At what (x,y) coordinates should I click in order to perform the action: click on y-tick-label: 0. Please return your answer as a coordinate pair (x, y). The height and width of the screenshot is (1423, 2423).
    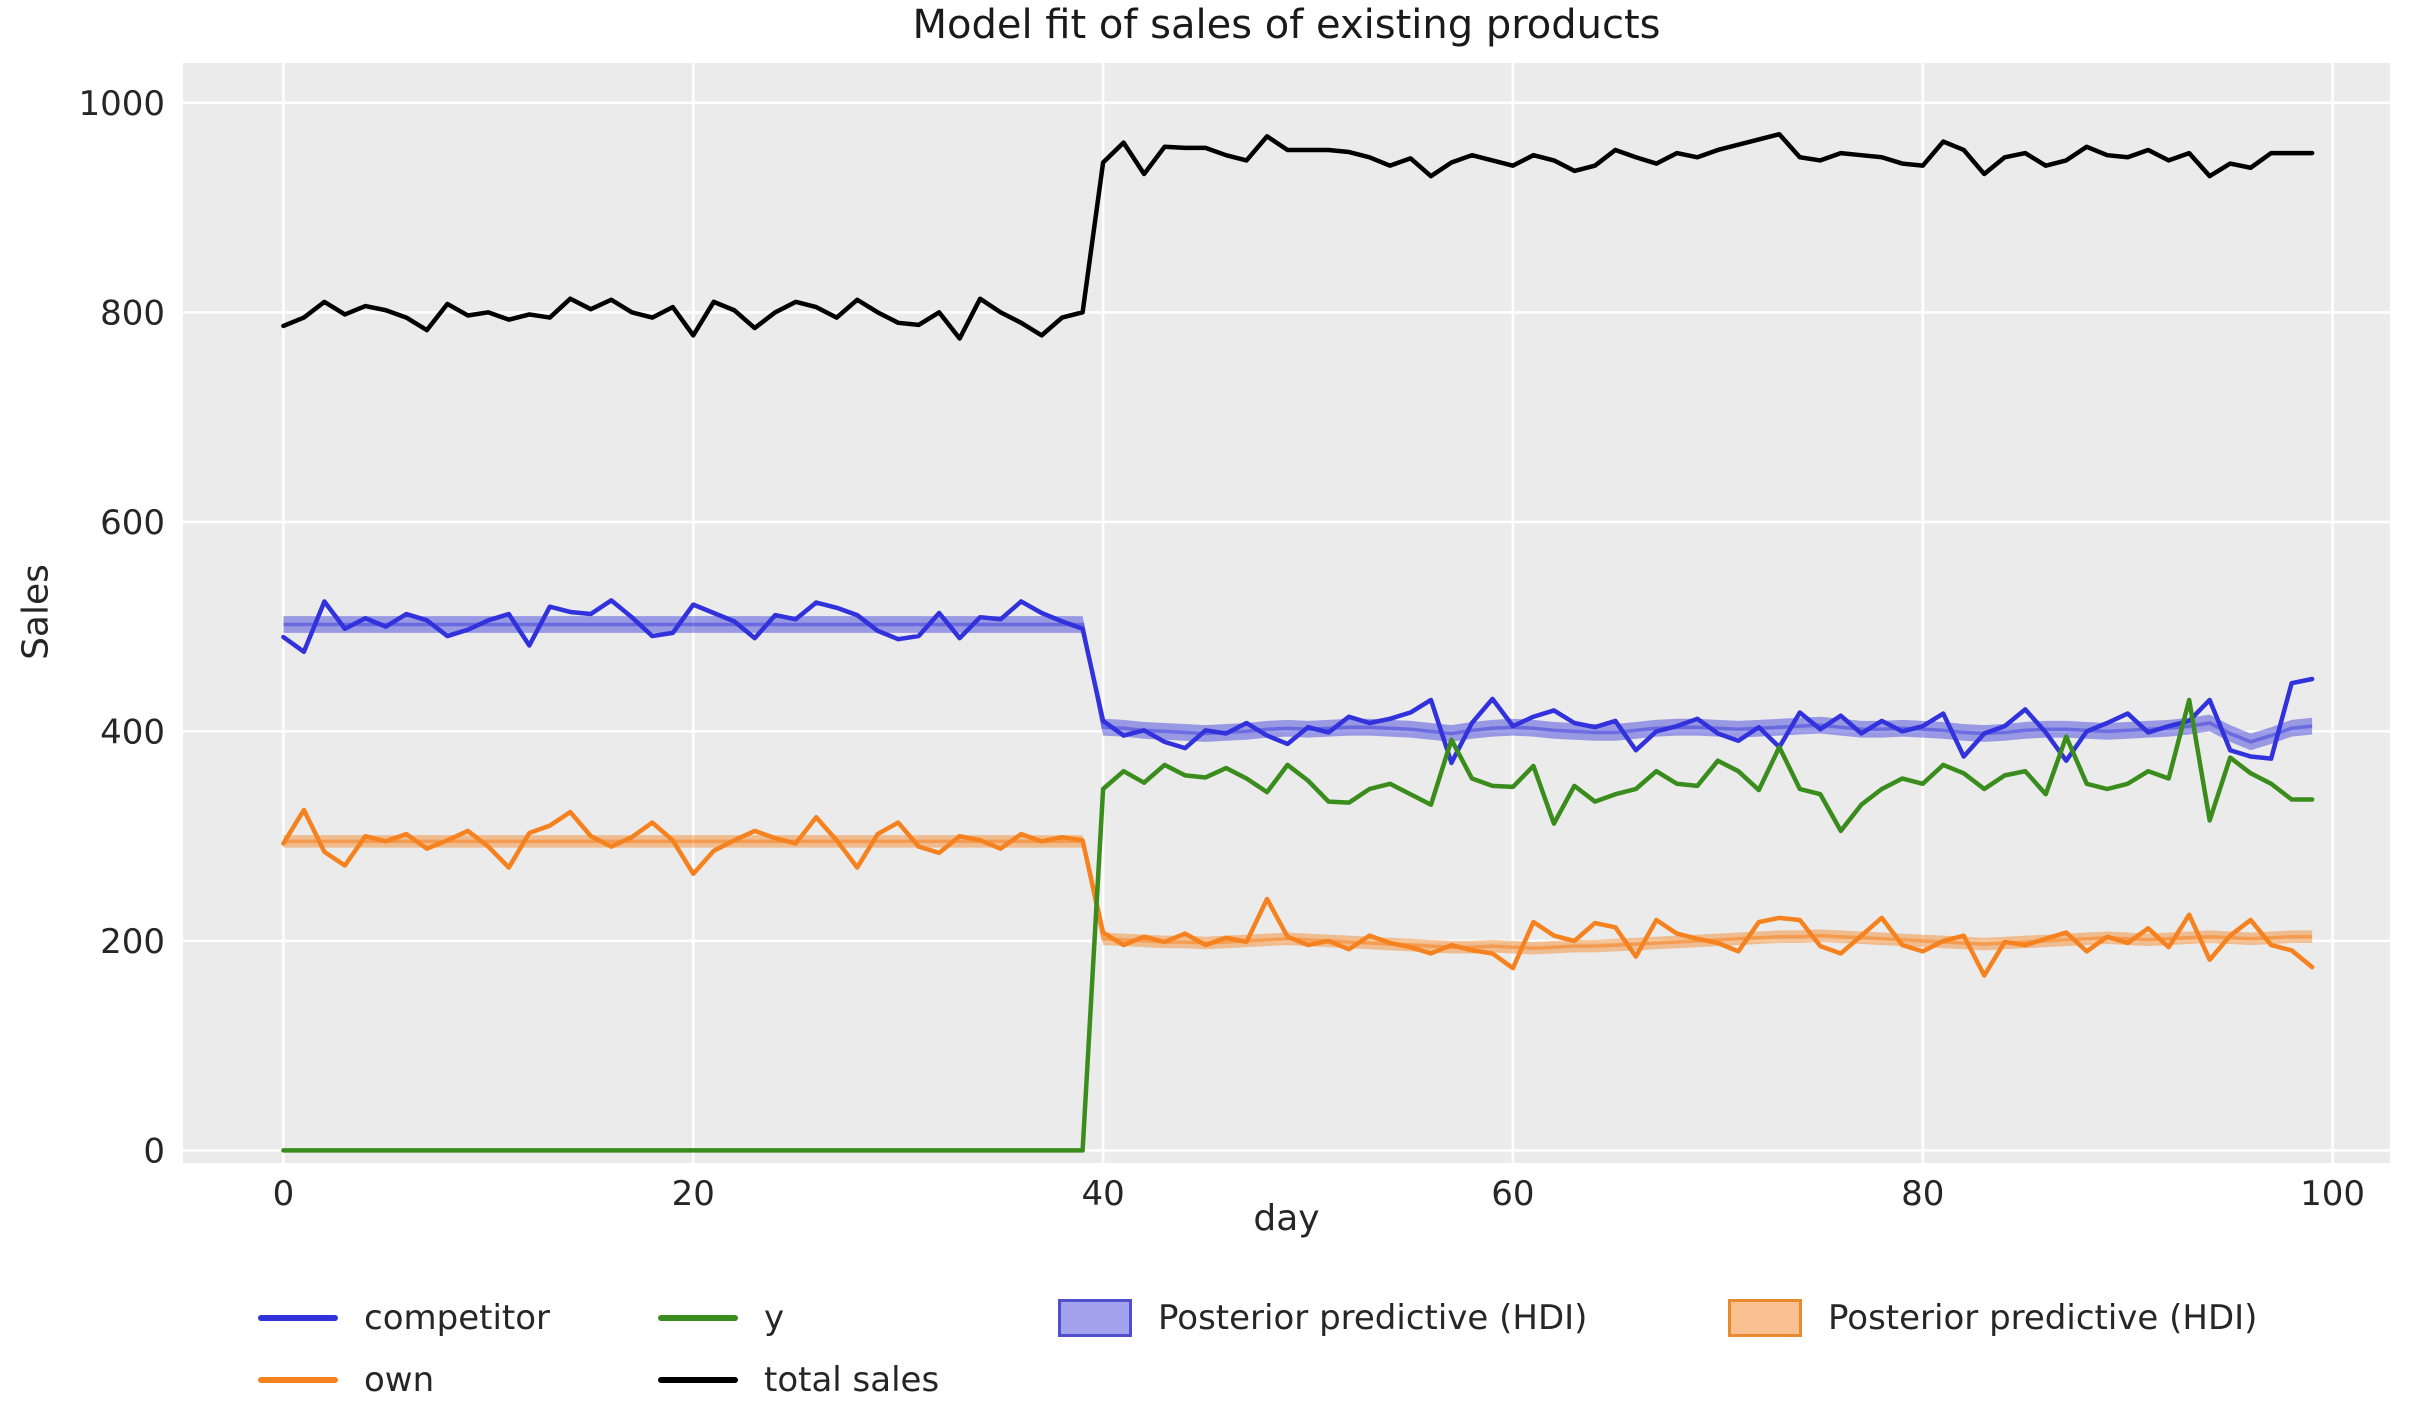
    Looking at the image, I should click on (154, 1151).